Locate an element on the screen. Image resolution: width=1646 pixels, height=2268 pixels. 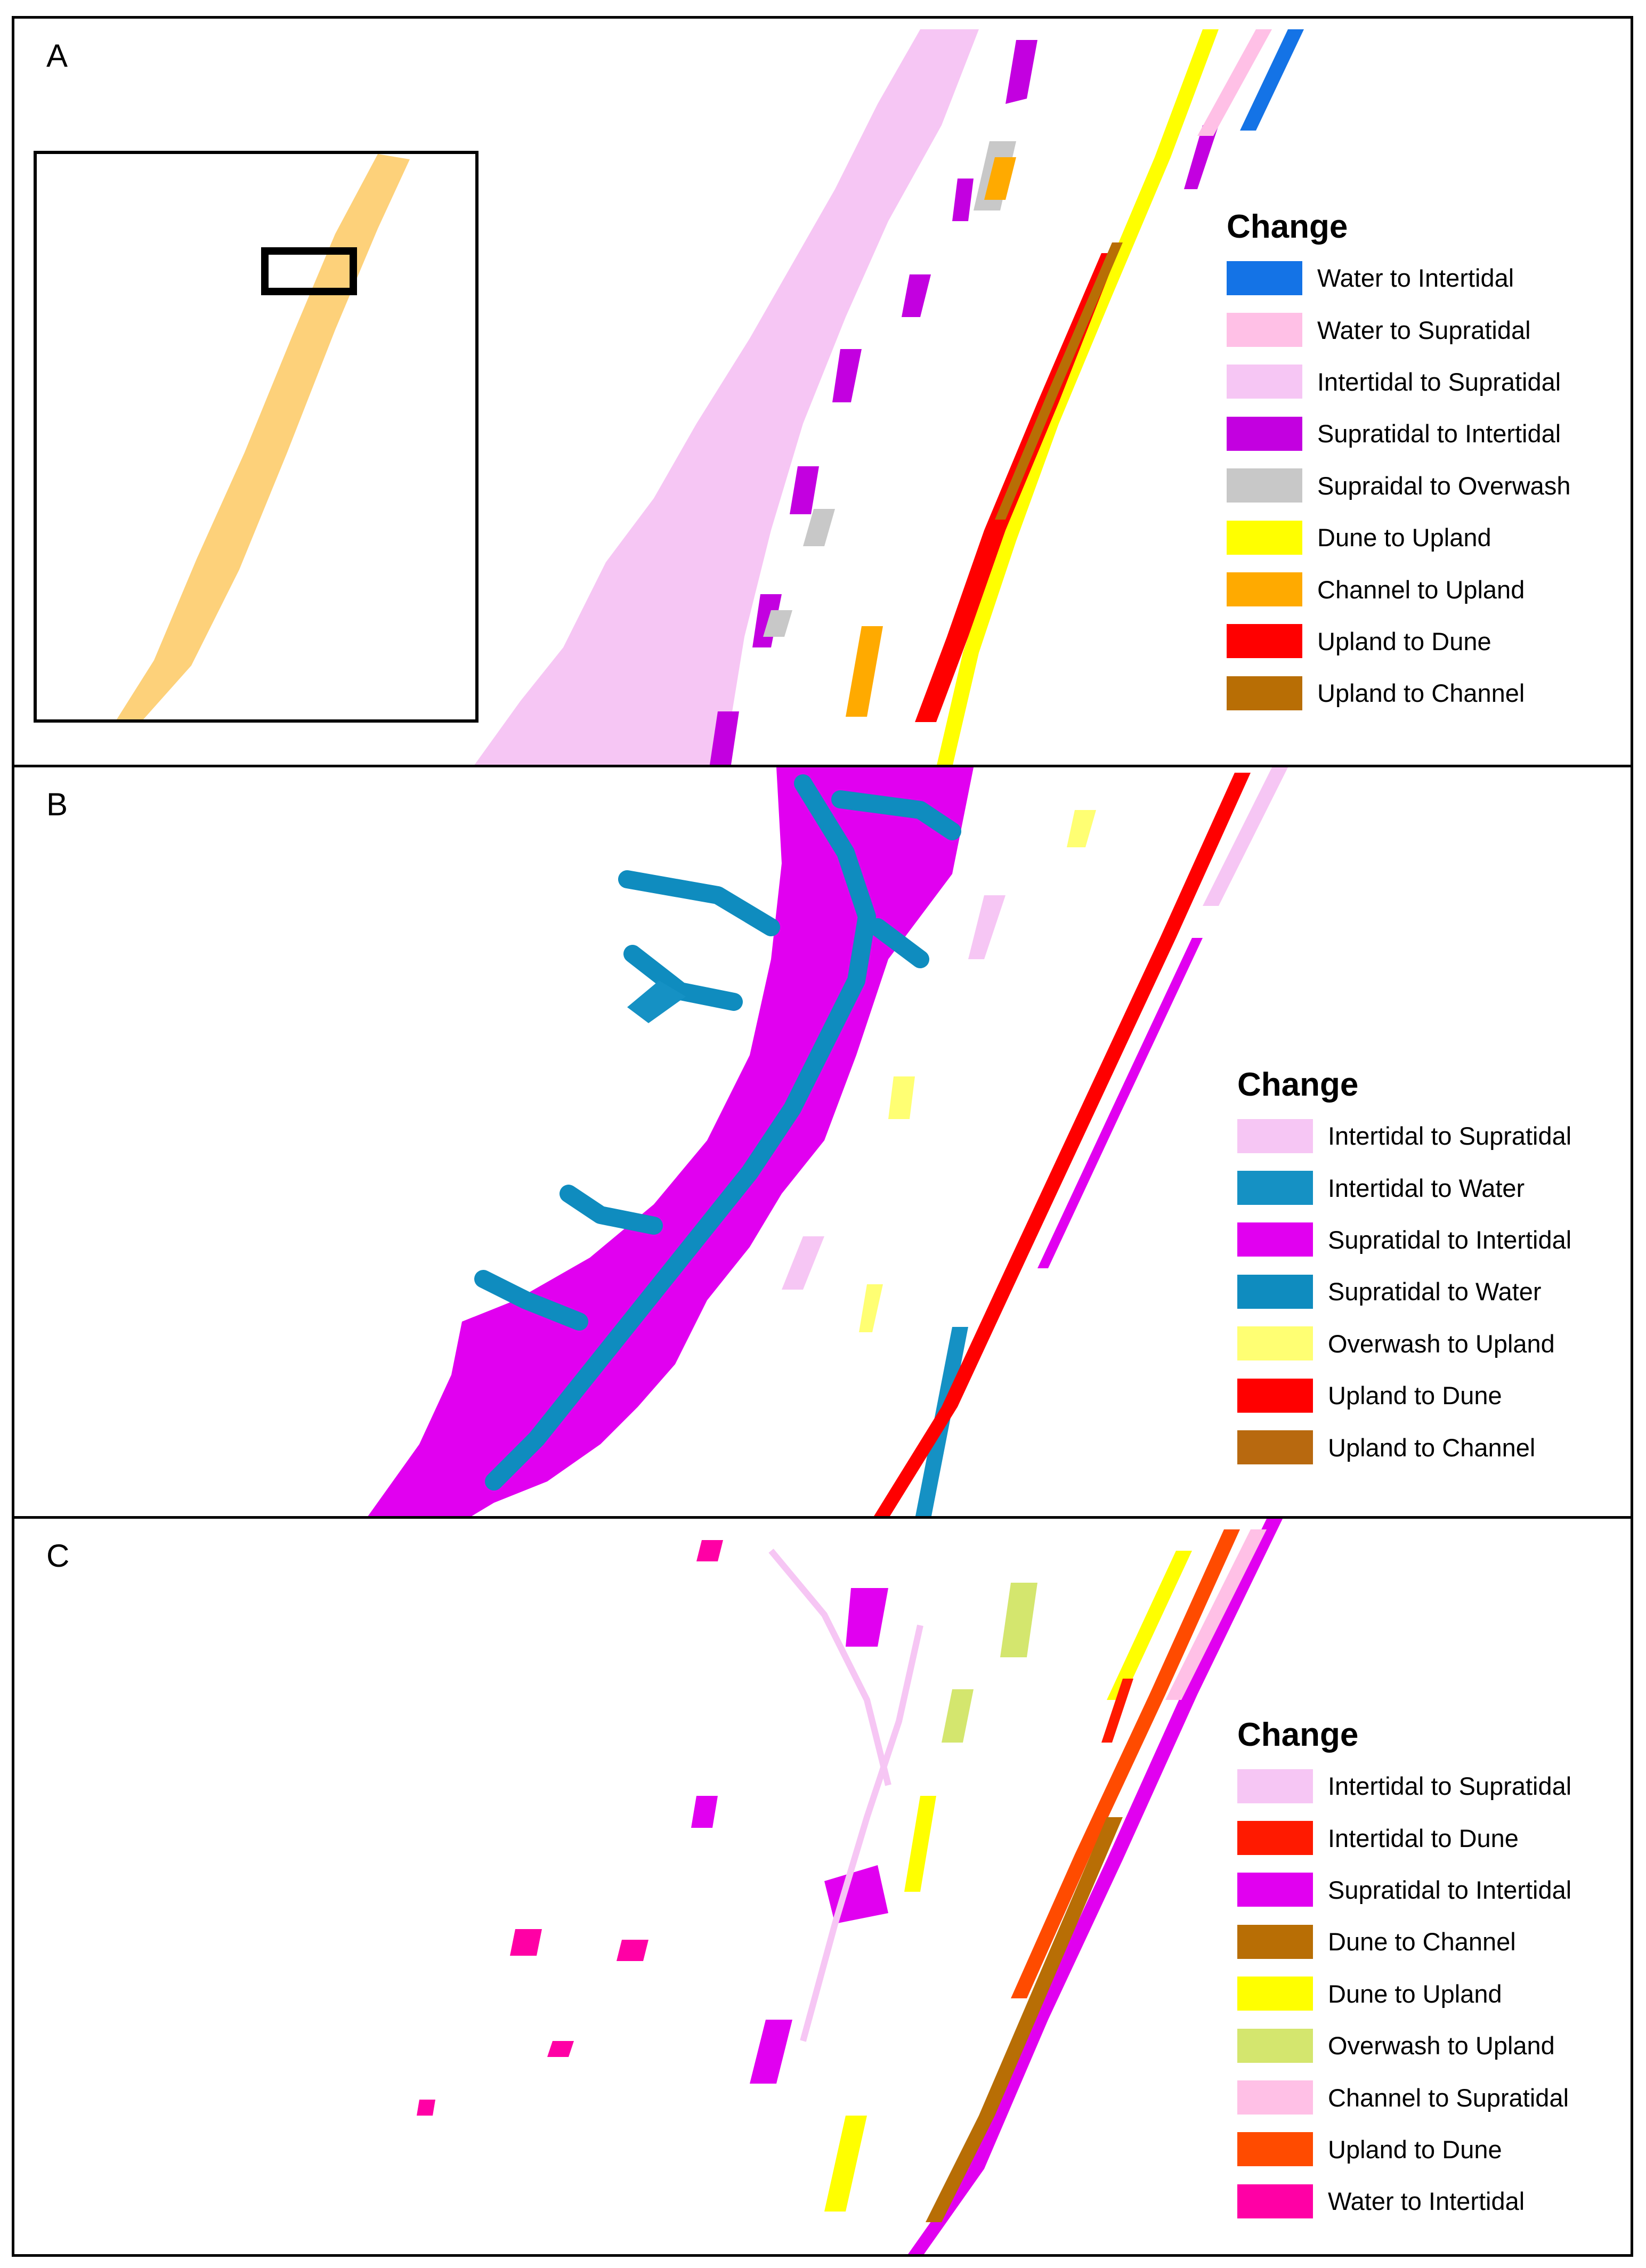
legend-item: Channel to Upland is located at coordinates (1398, 589).